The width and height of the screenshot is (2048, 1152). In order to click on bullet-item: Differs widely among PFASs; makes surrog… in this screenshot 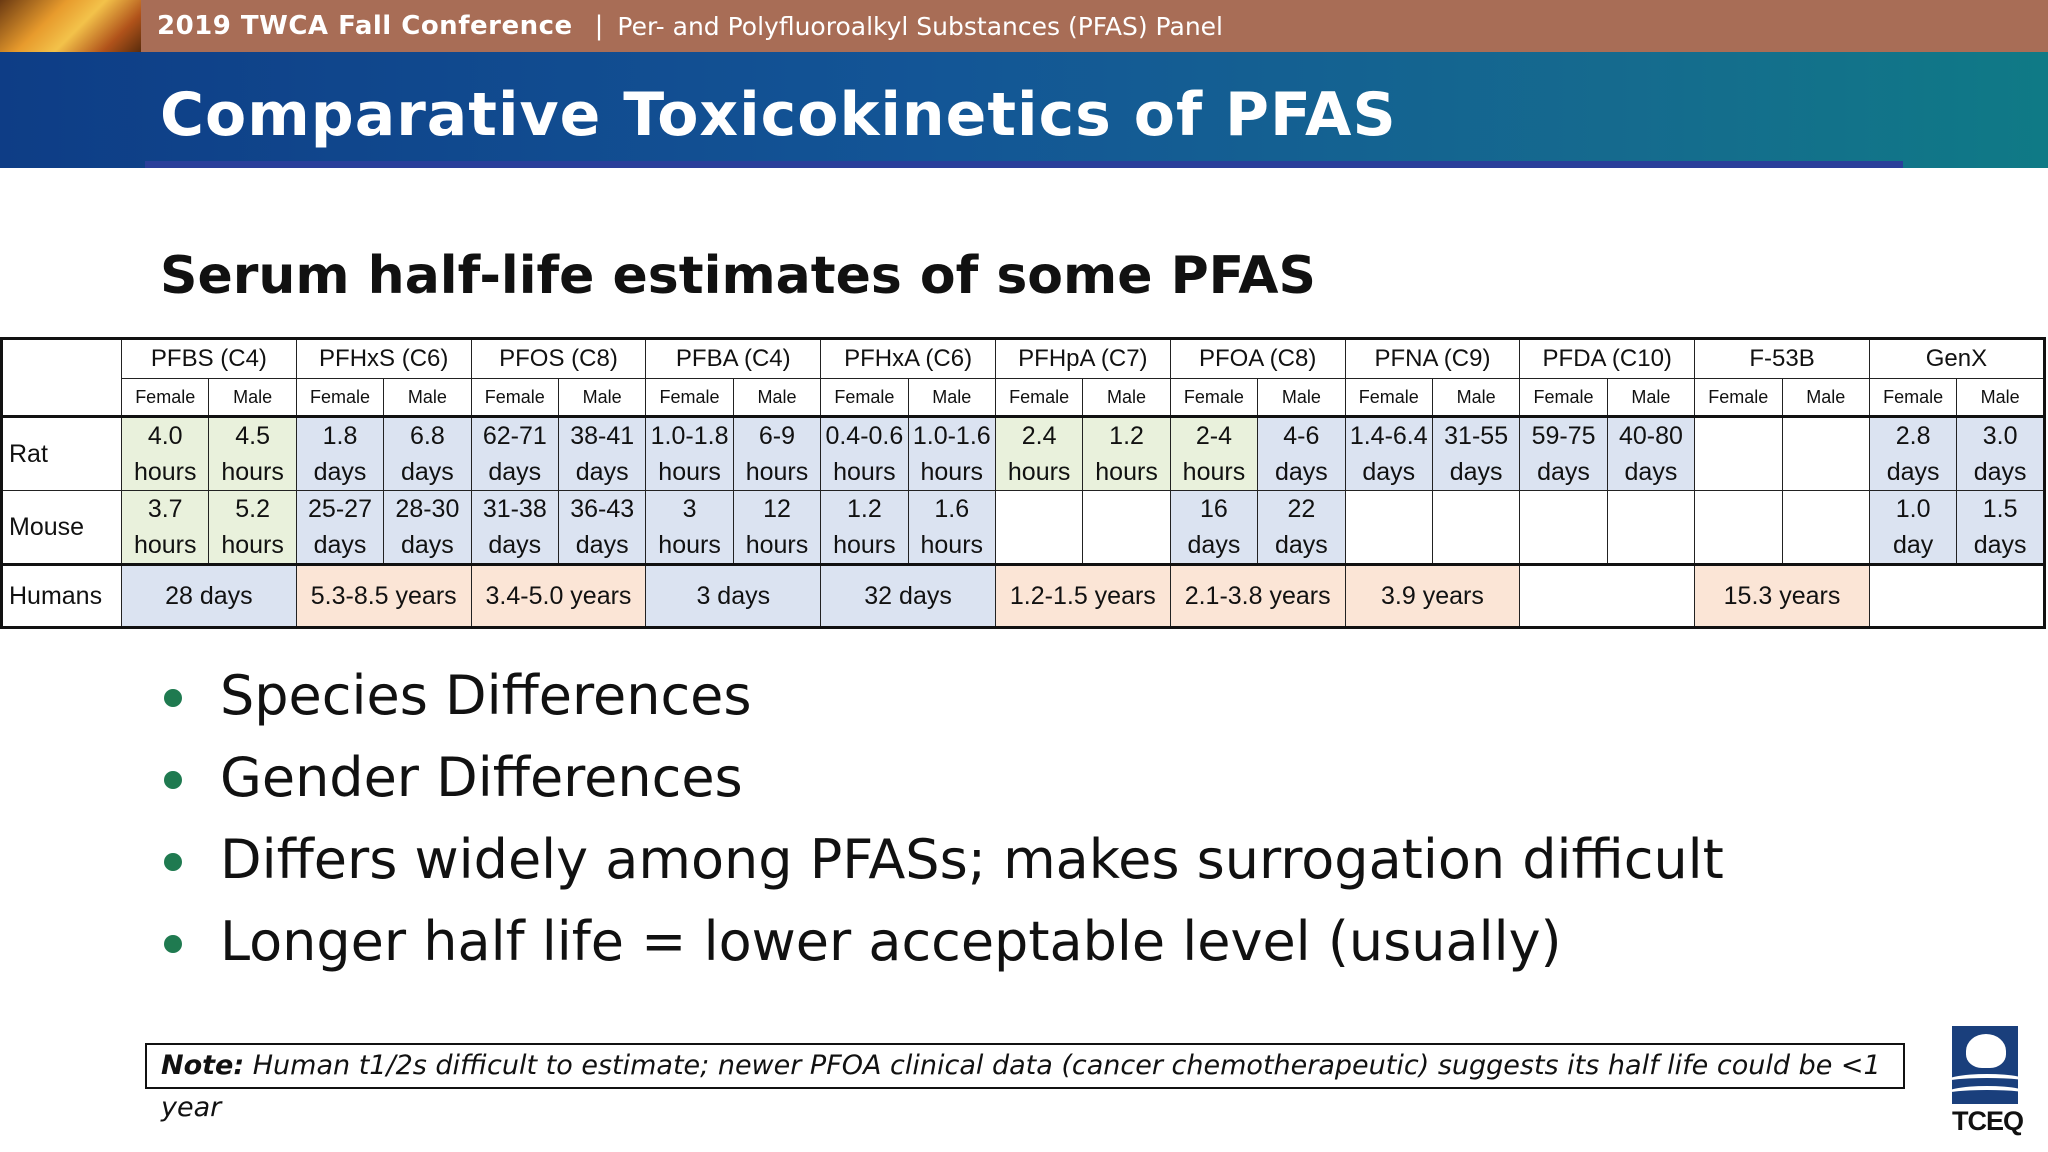, I will do `click(942, 860)`.